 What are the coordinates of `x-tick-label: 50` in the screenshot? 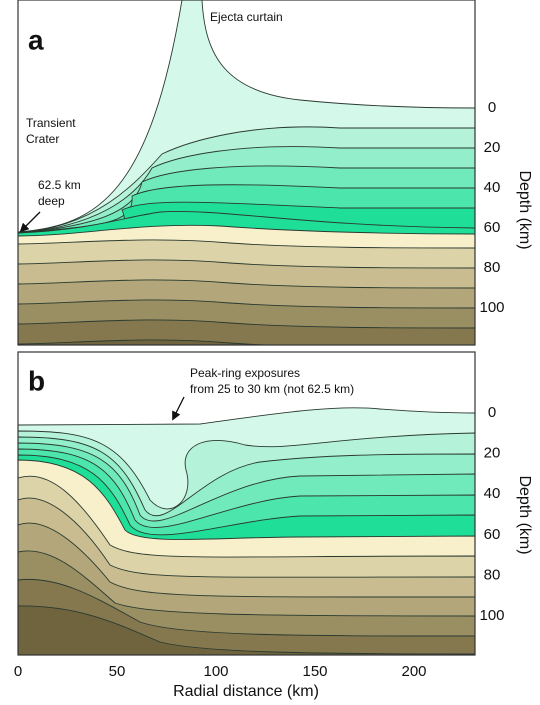 It's located at (117, 671).